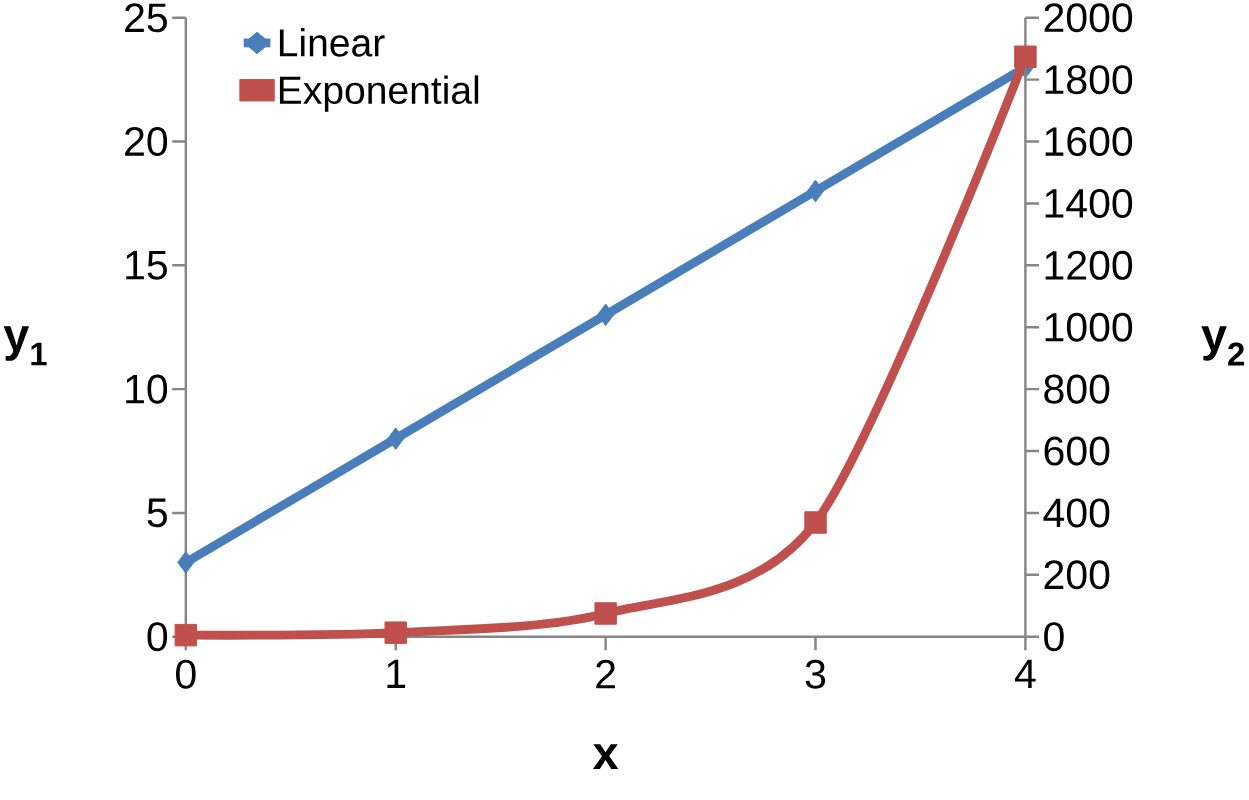 The height and width of the screenshot is (800, 1249). What do you see at coordinates (1222, 346) in the screenshot?
I see `y2-axis-title: y$_{2}$` at bounding box center [1222, 346].